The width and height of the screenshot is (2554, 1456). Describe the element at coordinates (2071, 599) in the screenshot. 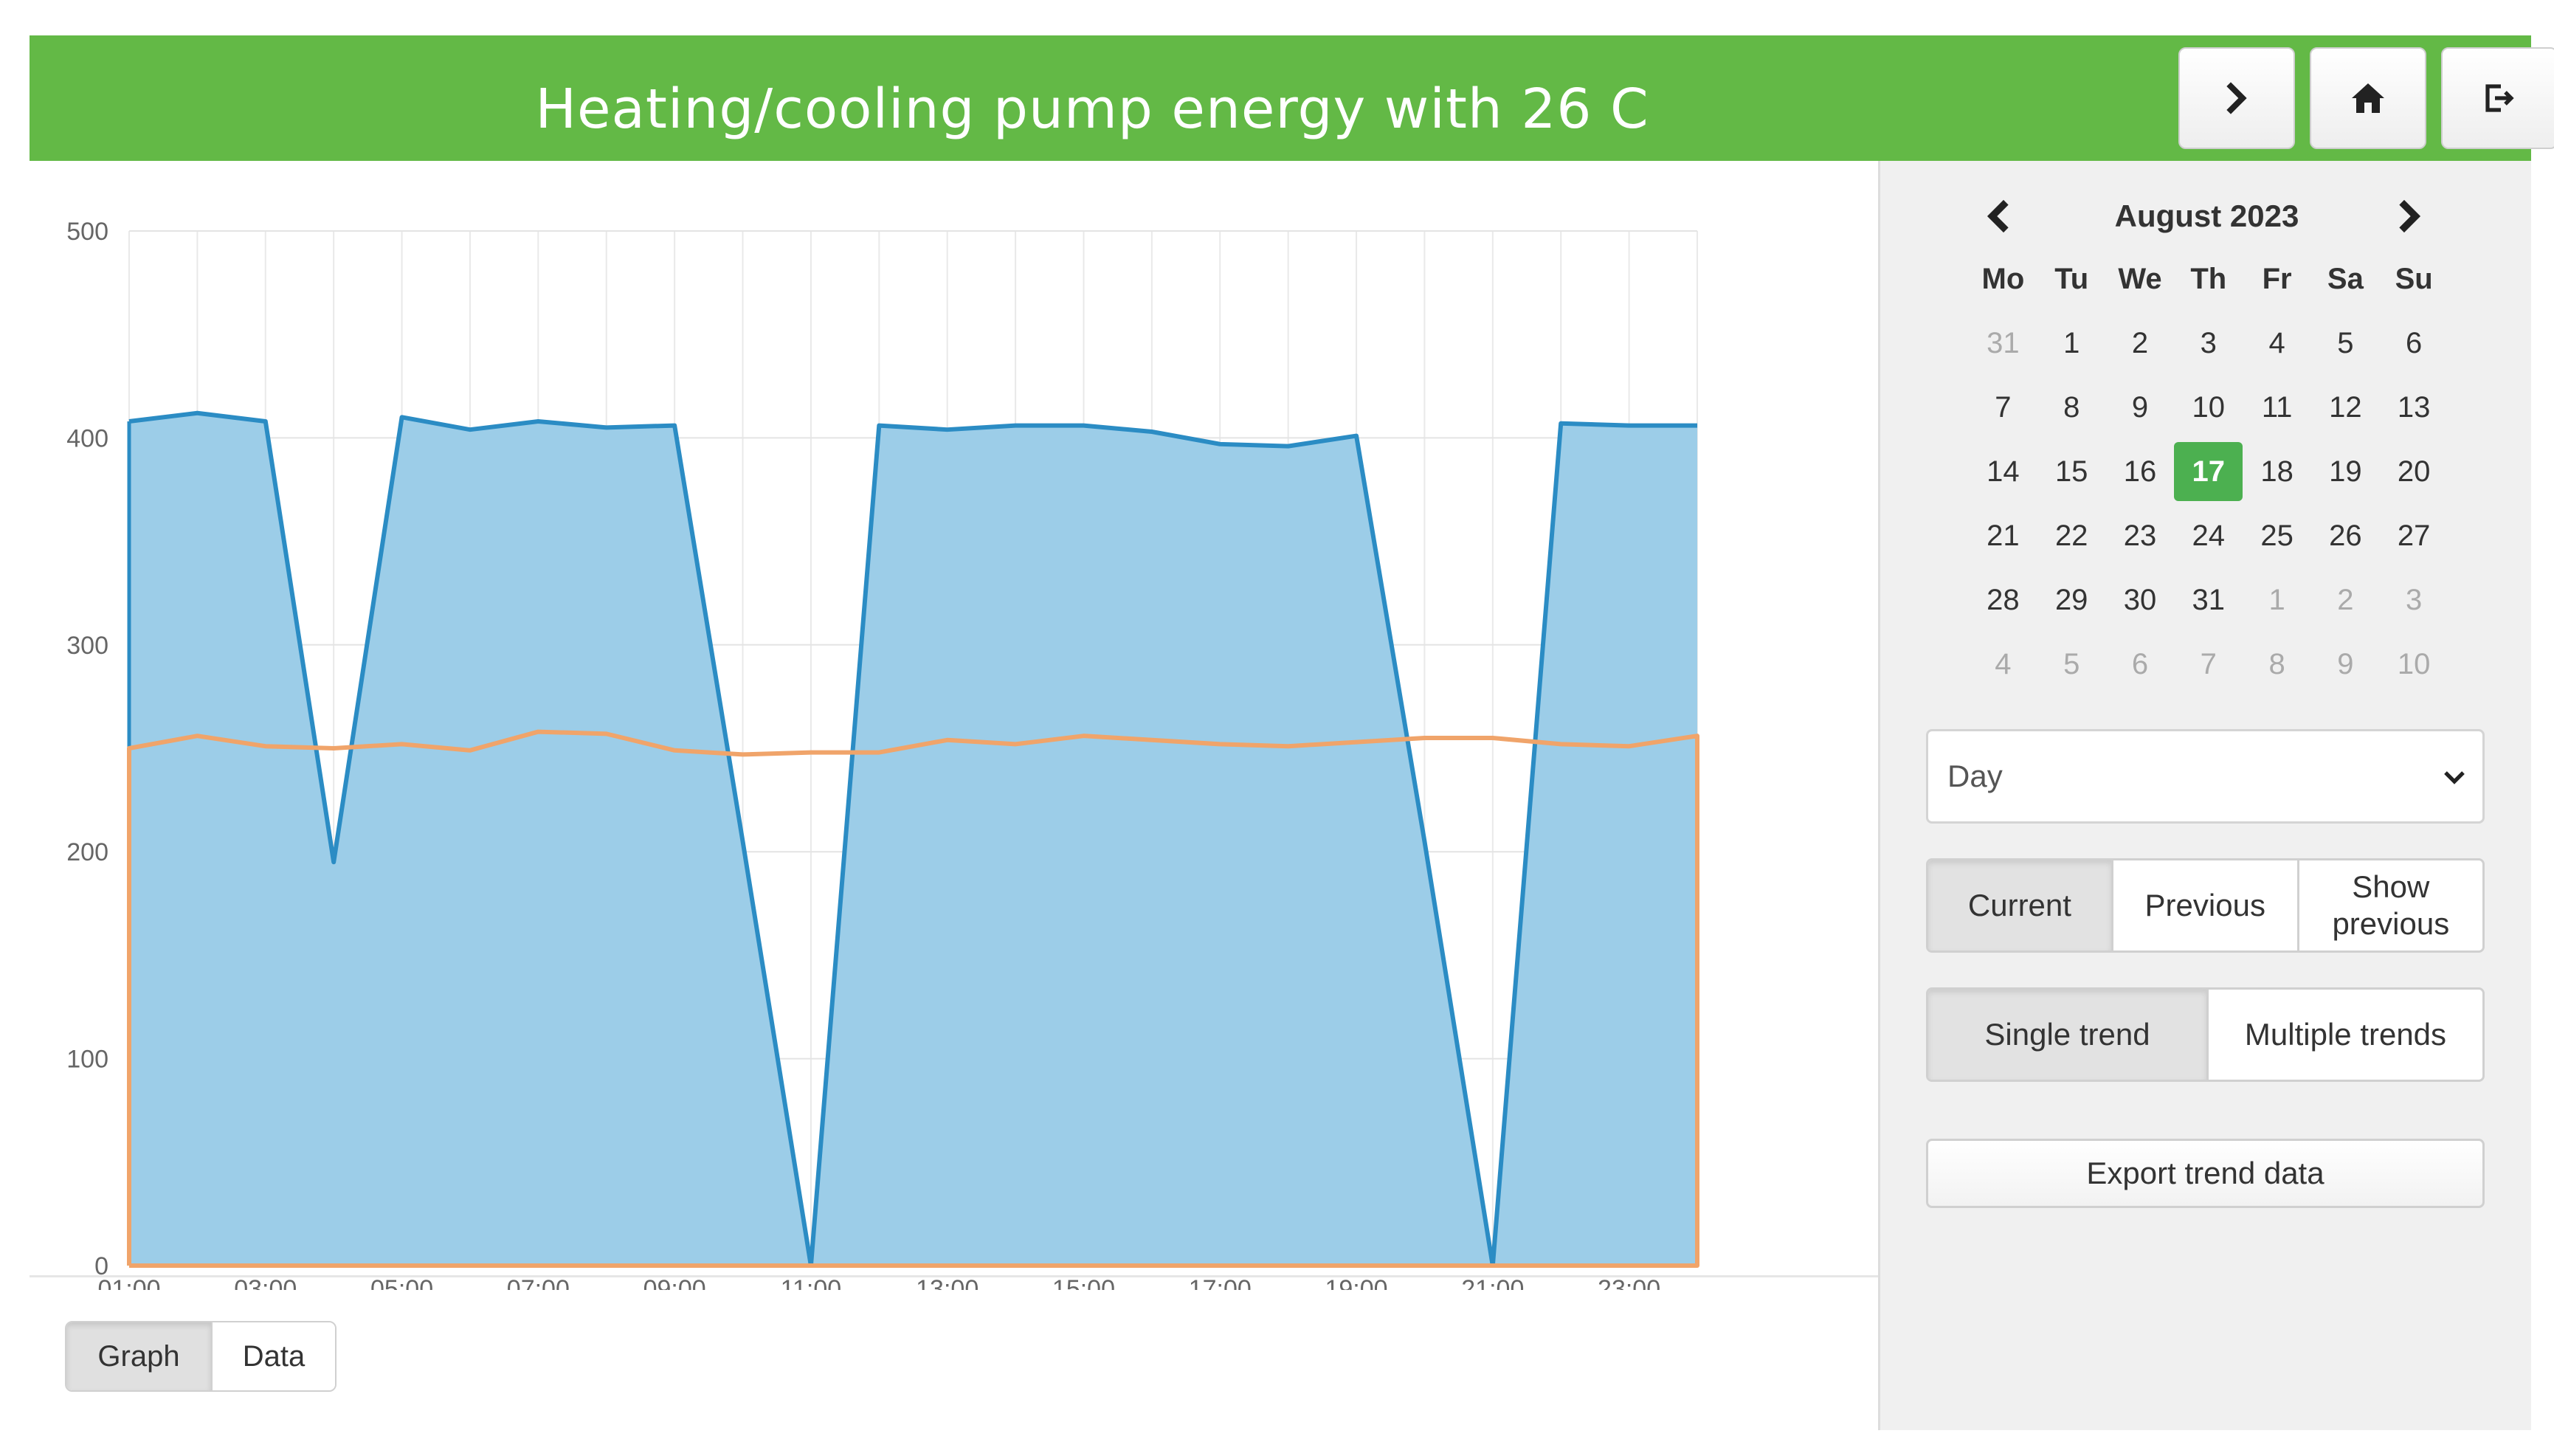

I see `calendar-day: 29` at that location.